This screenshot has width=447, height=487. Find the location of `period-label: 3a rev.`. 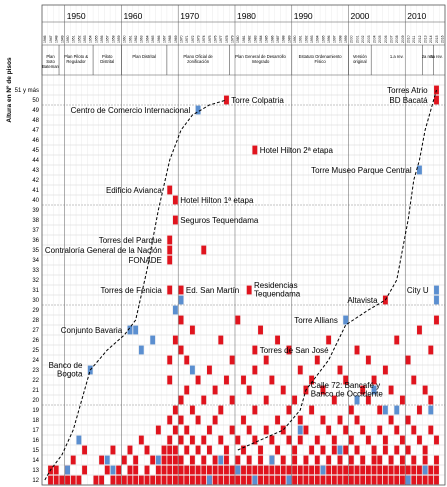

period-label: 3a rev. is located at coordinates (436, 56).